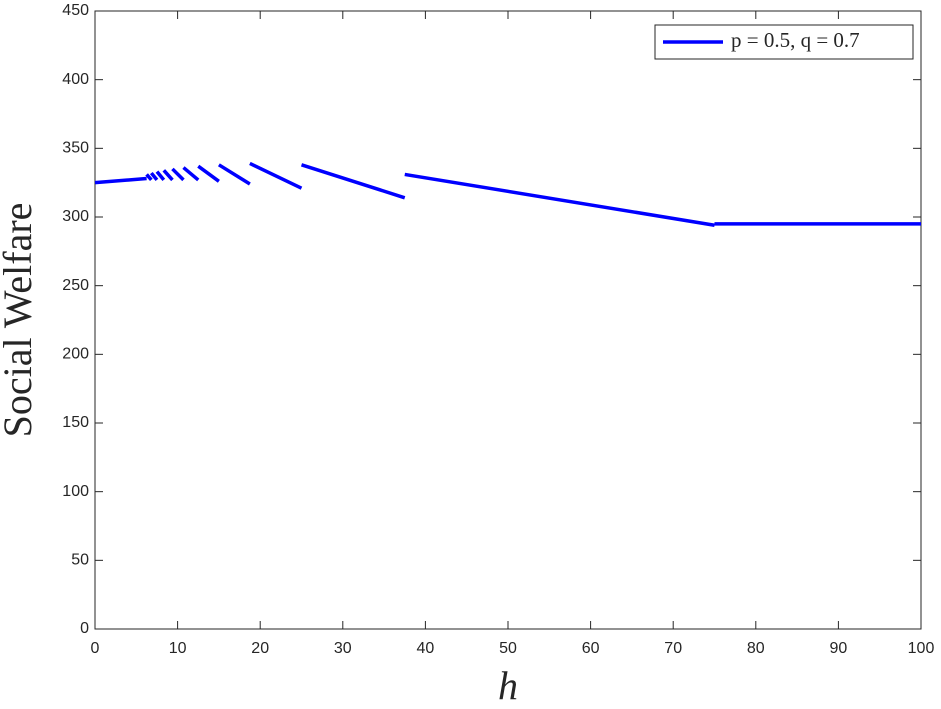 This screenshot has height=709, width=941. I want to click on x-axis-label: h, so click(508, 685).